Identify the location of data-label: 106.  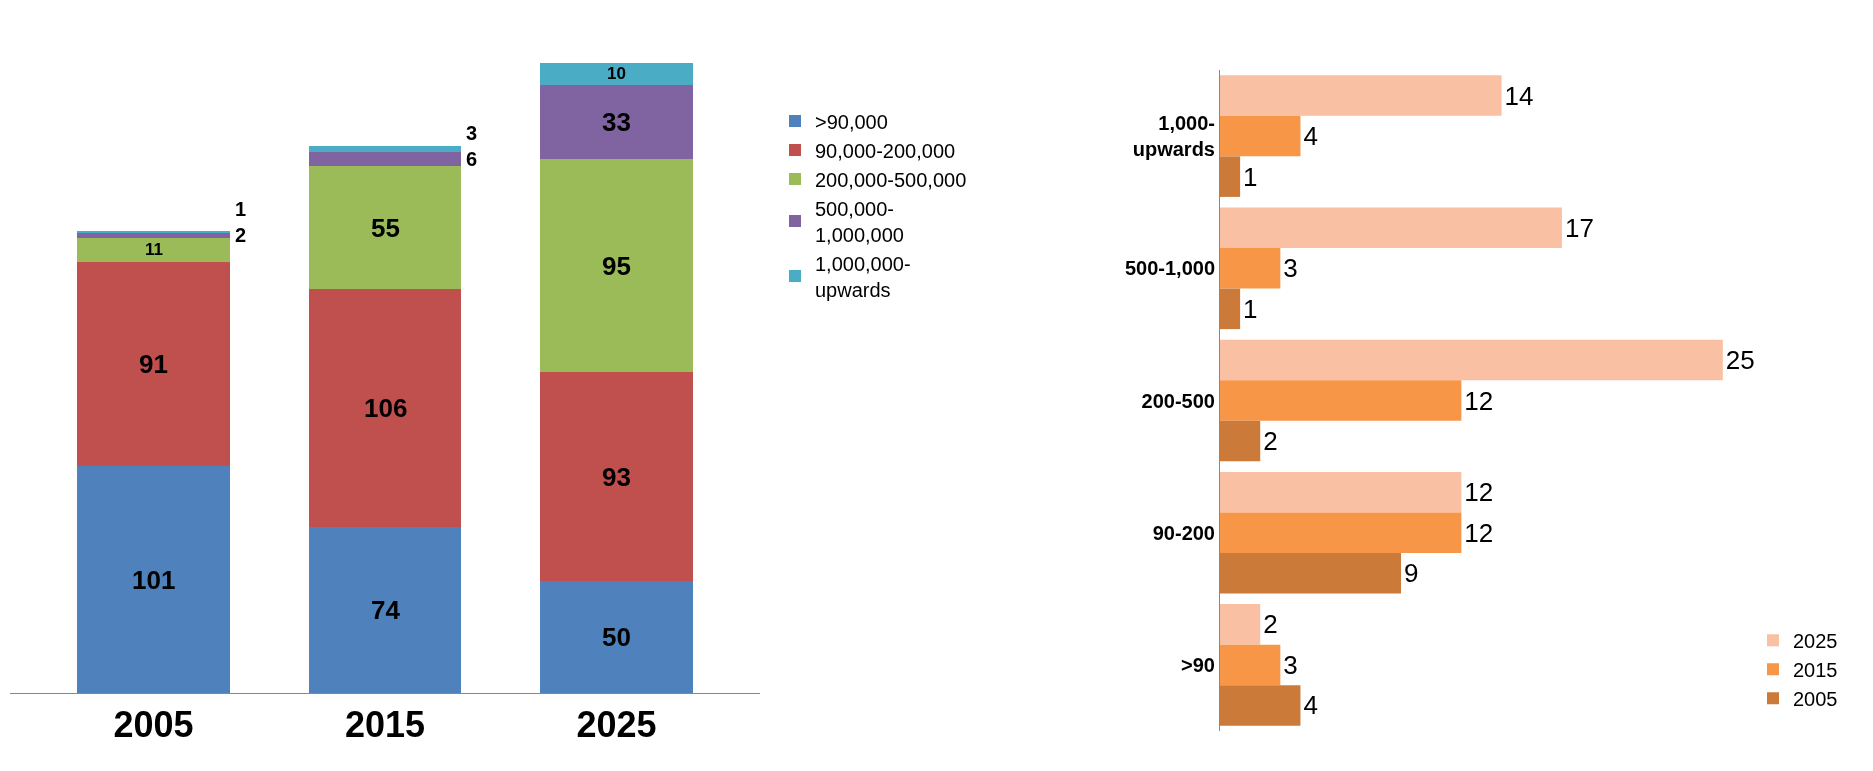
(386, 408).